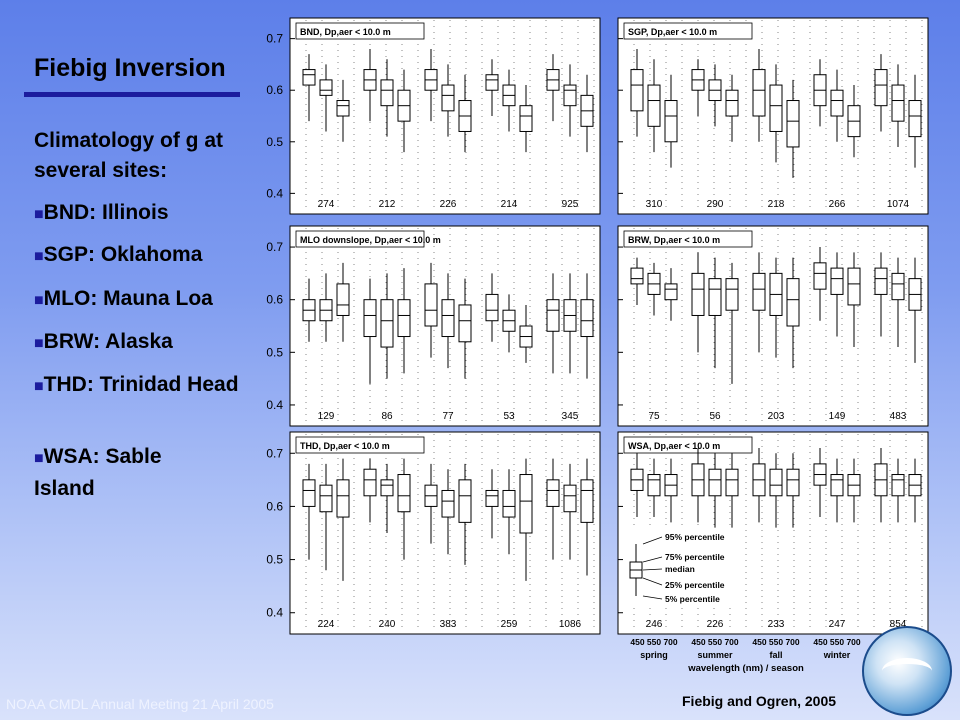 This screenshot has width=960, height=720. I want to click on count-label: 345, so click(570, 416).